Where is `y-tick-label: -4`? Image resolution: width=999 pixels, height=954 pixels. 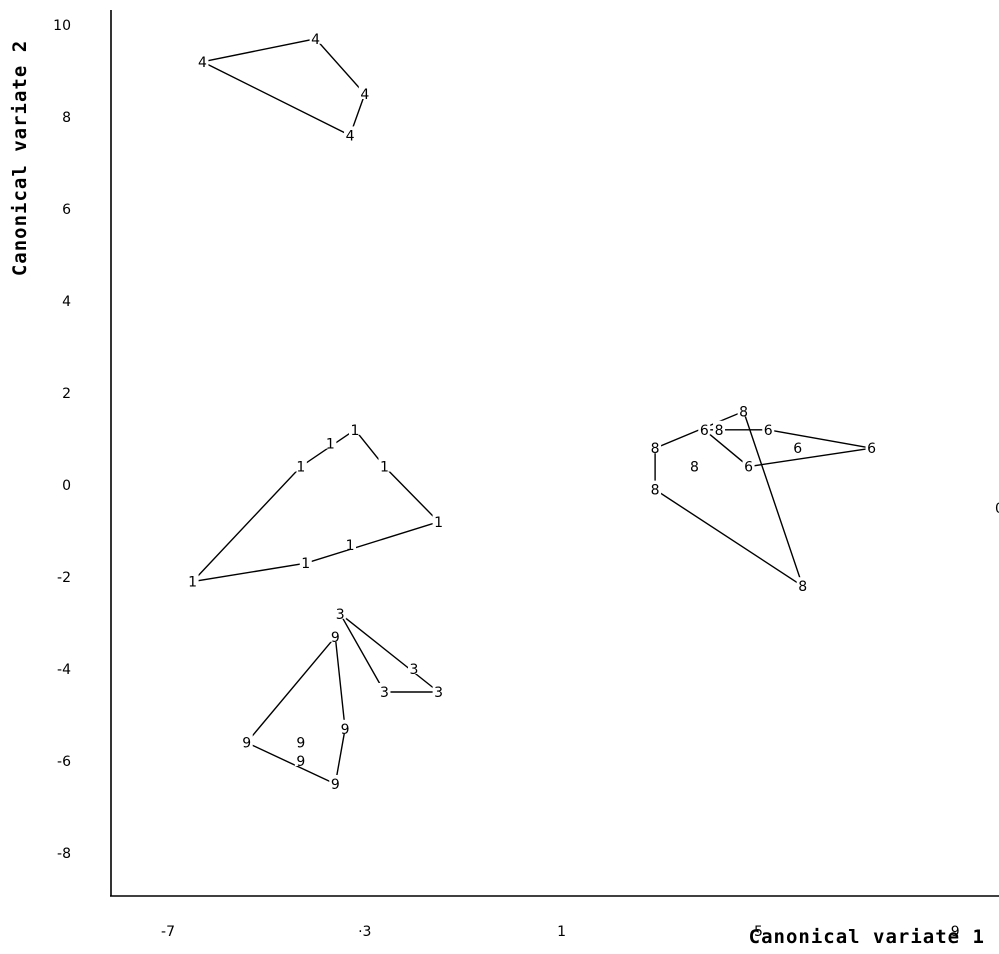
y-tick-label: -4 is located at coordinates (64, 670).